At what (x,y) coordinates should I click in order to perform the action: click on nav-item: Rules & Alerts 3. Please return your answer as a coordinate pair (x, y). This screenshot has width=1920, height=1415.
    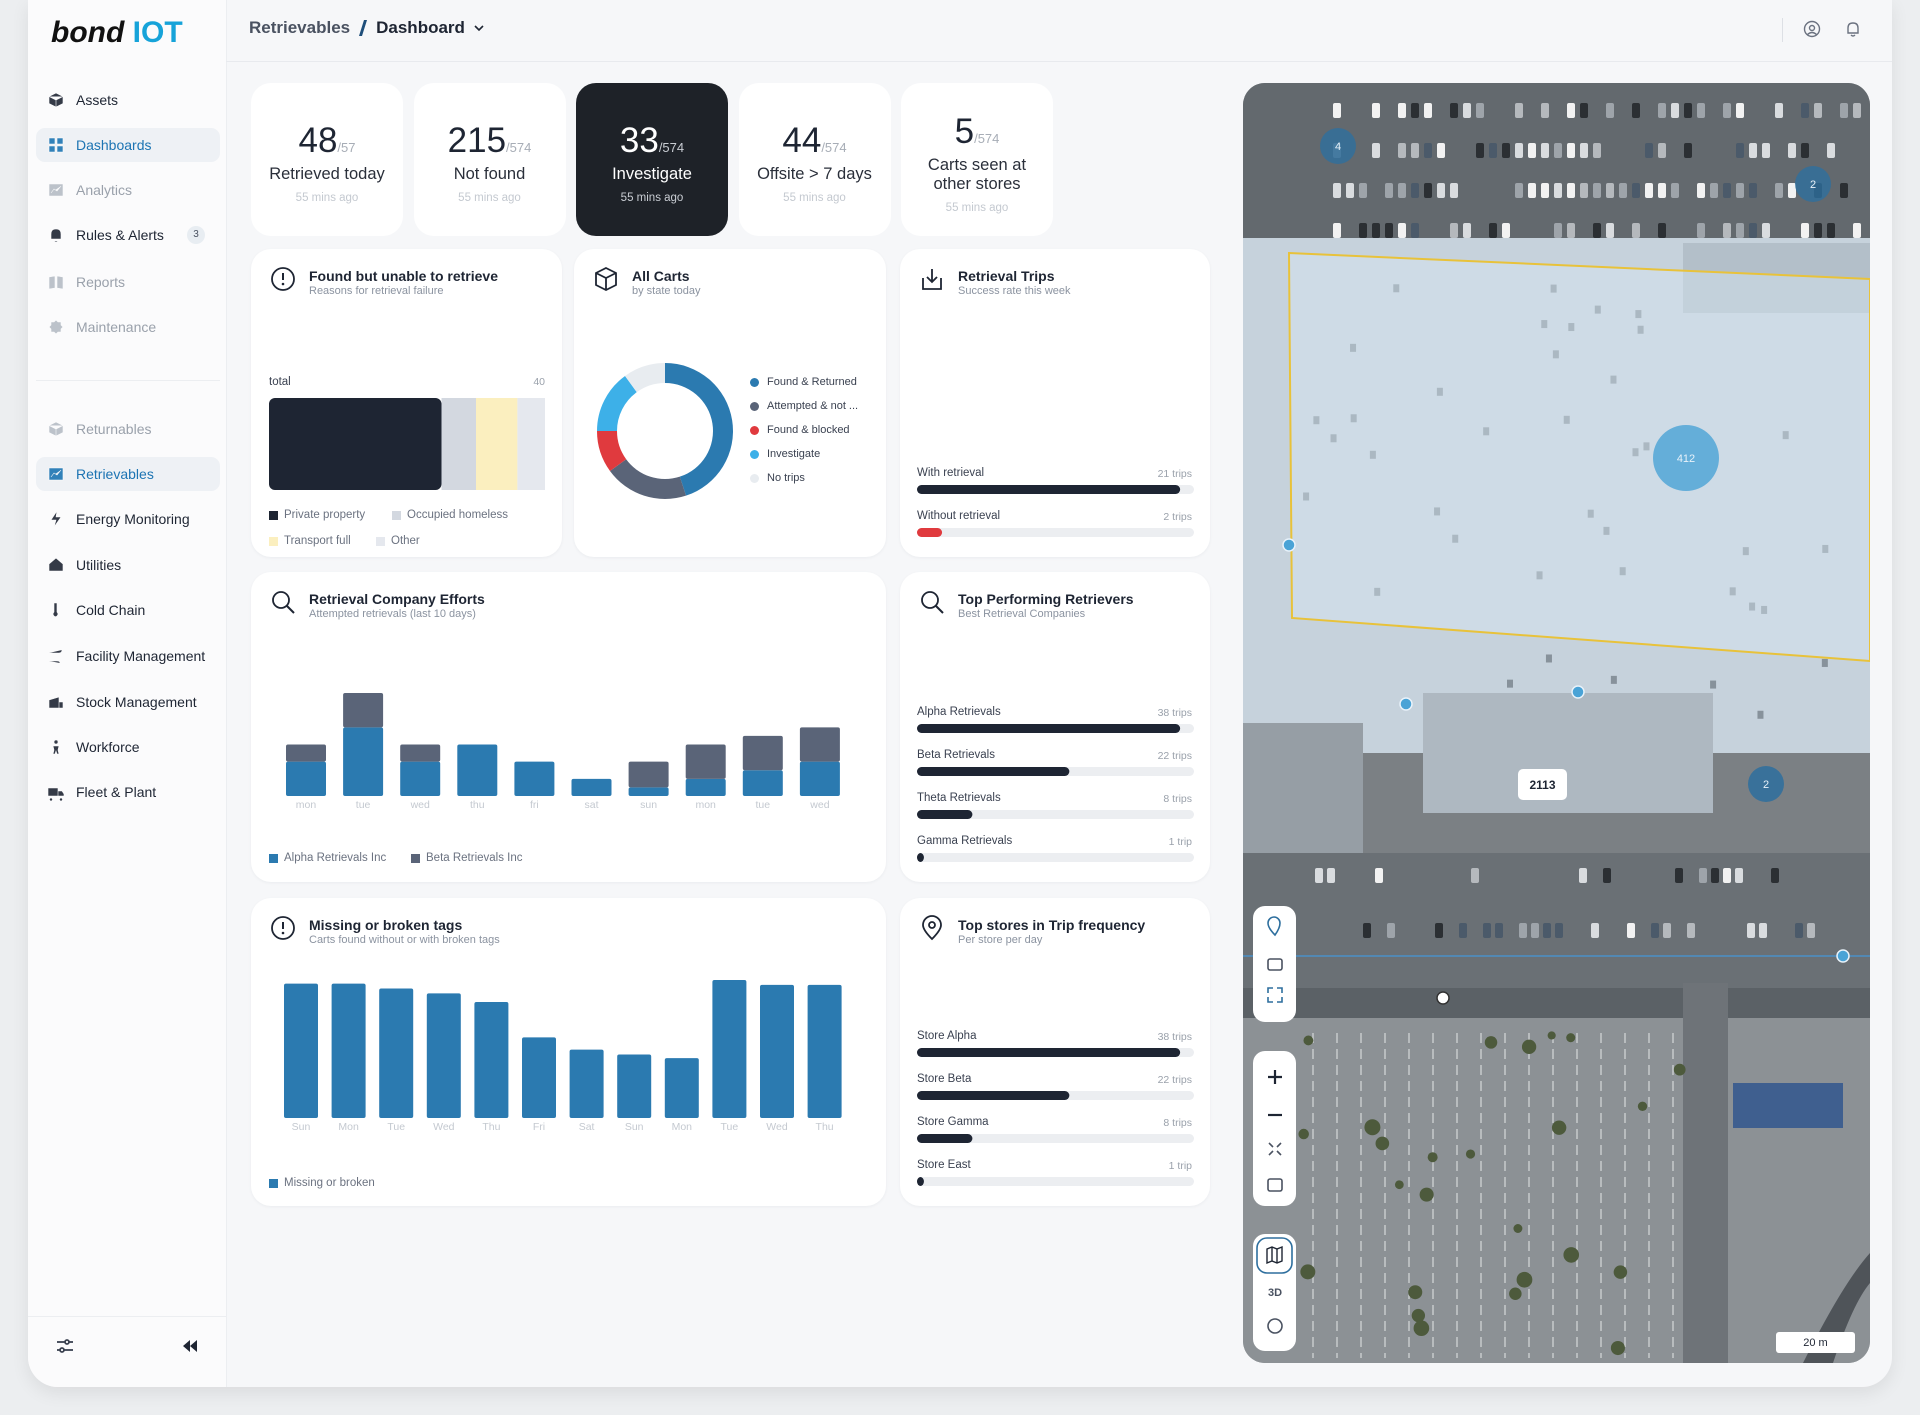
    Looking at the image, I should click on (128, 235).